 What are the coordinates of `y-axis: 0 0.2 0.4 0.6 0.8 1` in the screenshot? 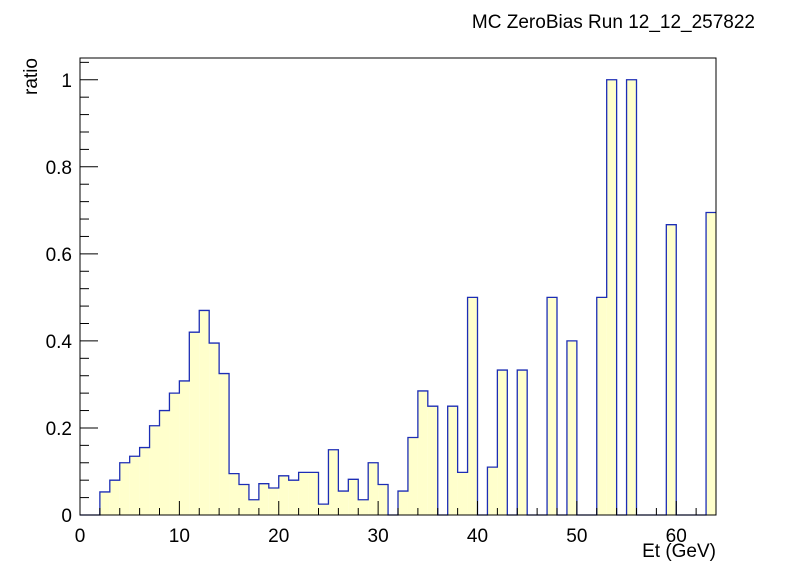 It's located at (72, 294).